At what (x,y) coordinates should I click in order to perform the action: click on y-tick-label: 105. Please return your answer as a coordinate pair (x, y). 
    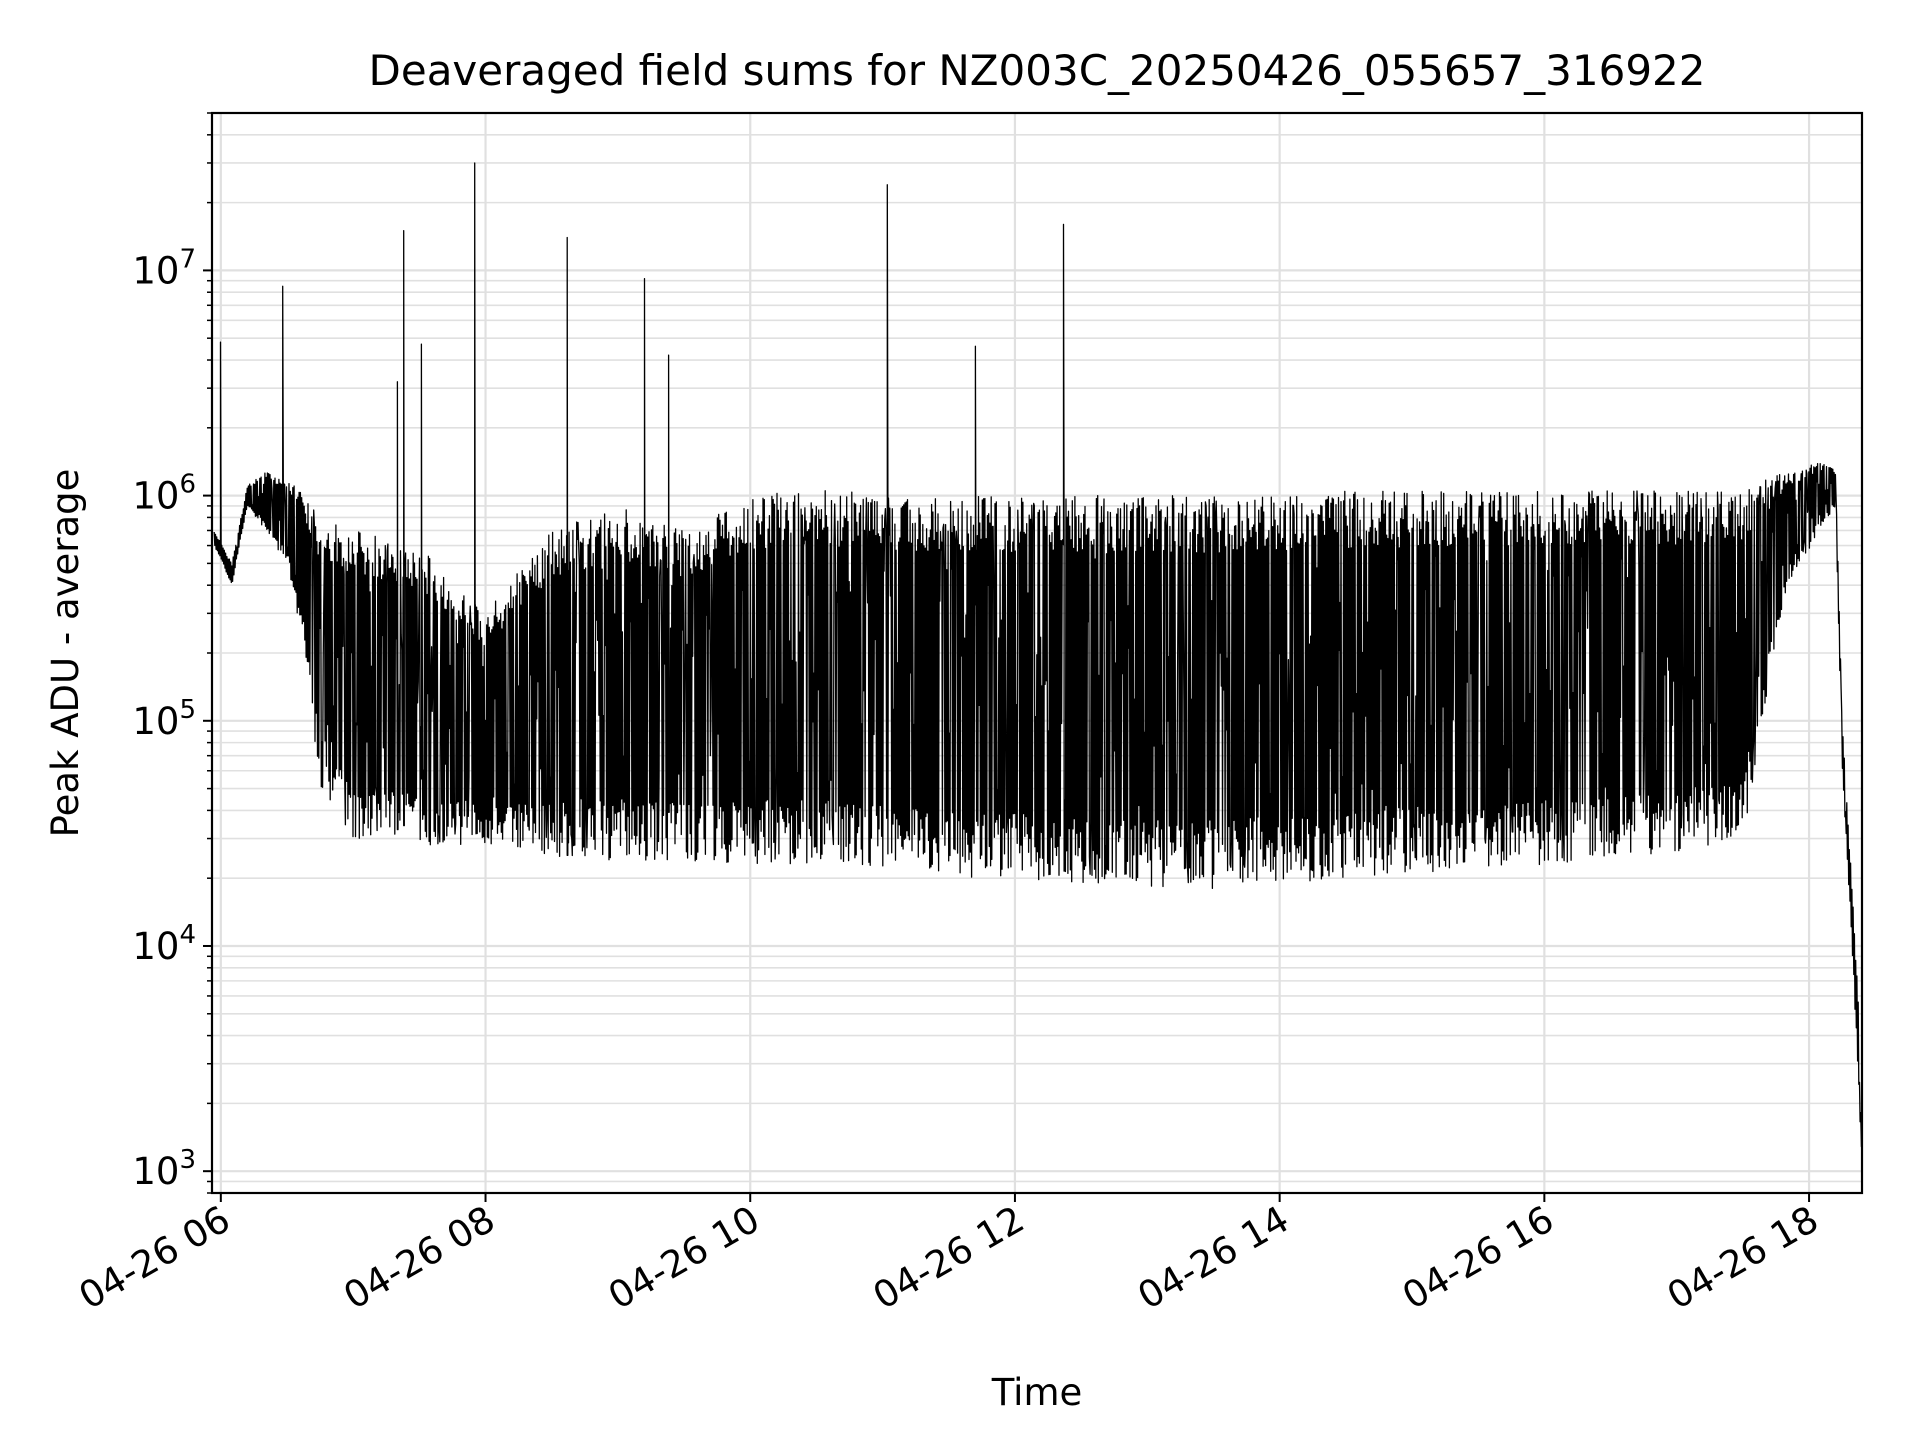
    Looking at the image, I should click on (164, 719).